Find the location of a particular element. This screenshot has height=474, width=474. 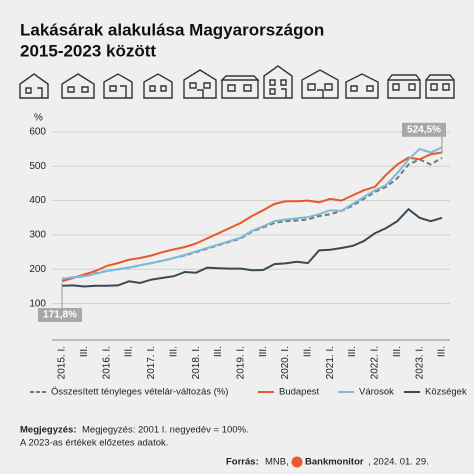

legend-label: Községek is located at coordinates (446, 392).